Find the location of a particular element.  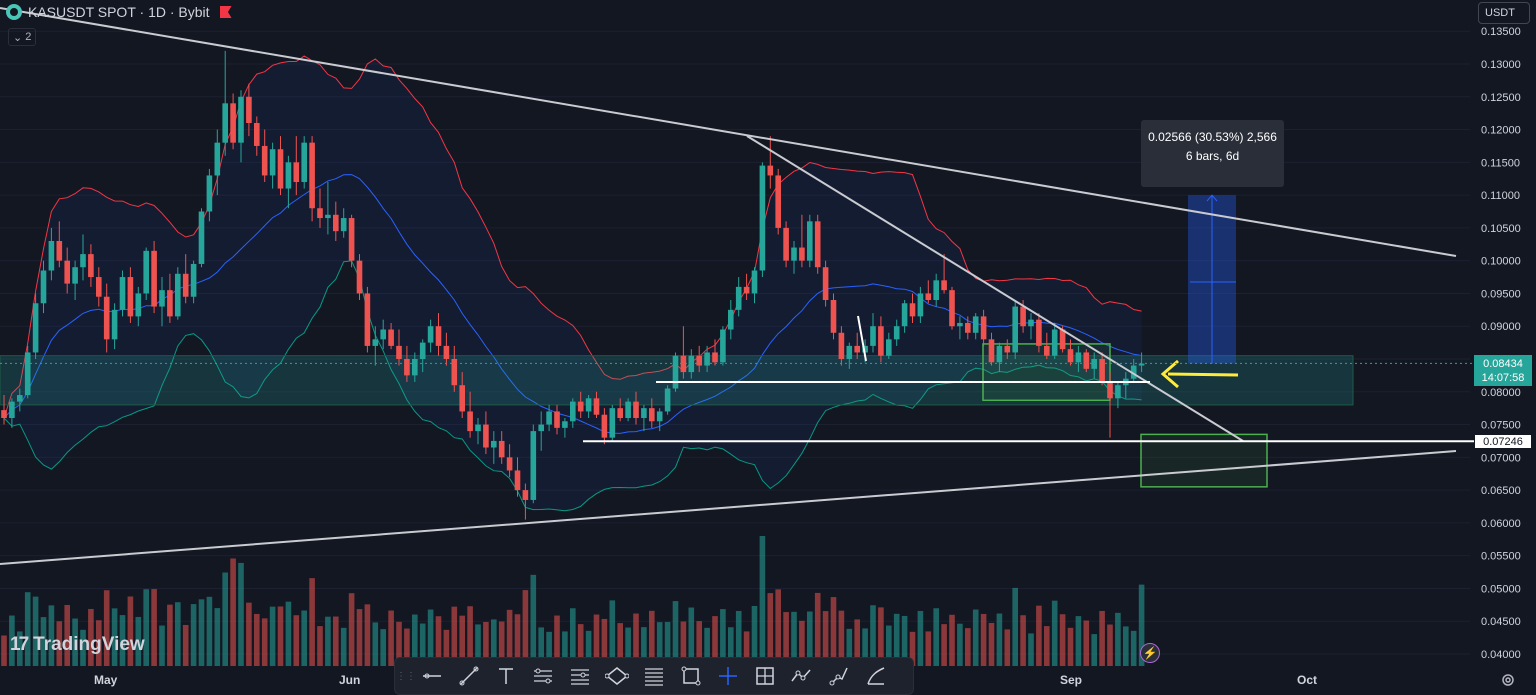

trend-line-icon is located at coordinates (468, 676).